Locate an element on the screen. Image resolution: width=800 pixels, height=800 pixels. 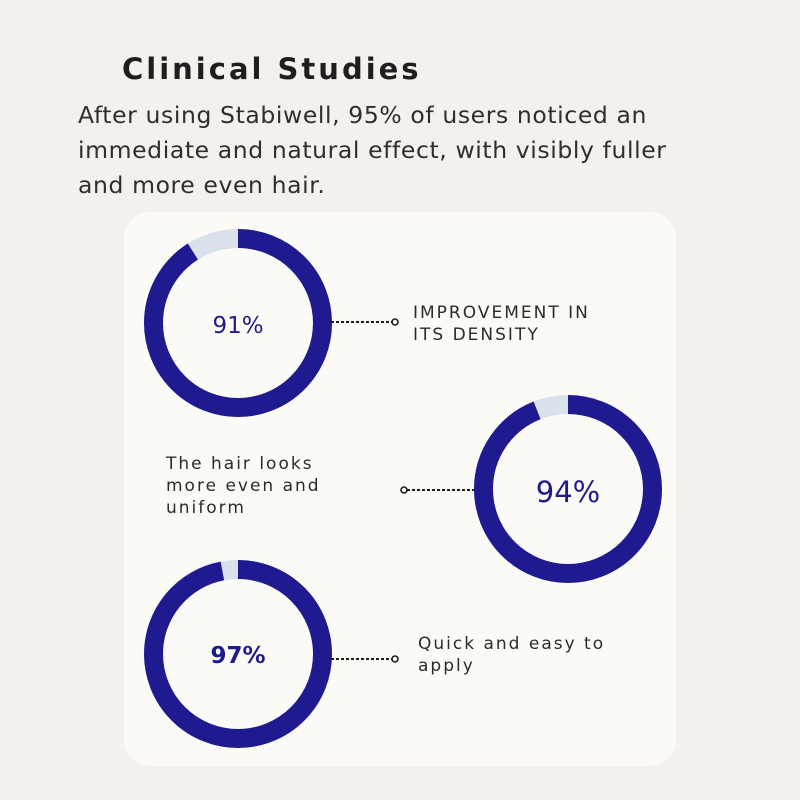
percent-label-2: 94% is located at coordinates (568, 492).